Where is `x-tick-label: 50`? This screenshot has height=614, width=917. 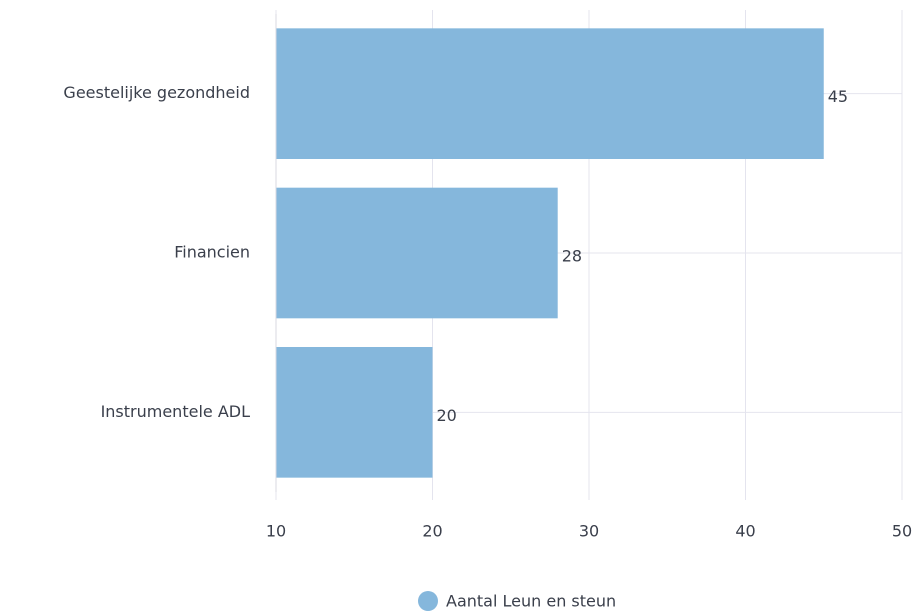 x-tick-label: 50 is located at coordinates (902, 531).